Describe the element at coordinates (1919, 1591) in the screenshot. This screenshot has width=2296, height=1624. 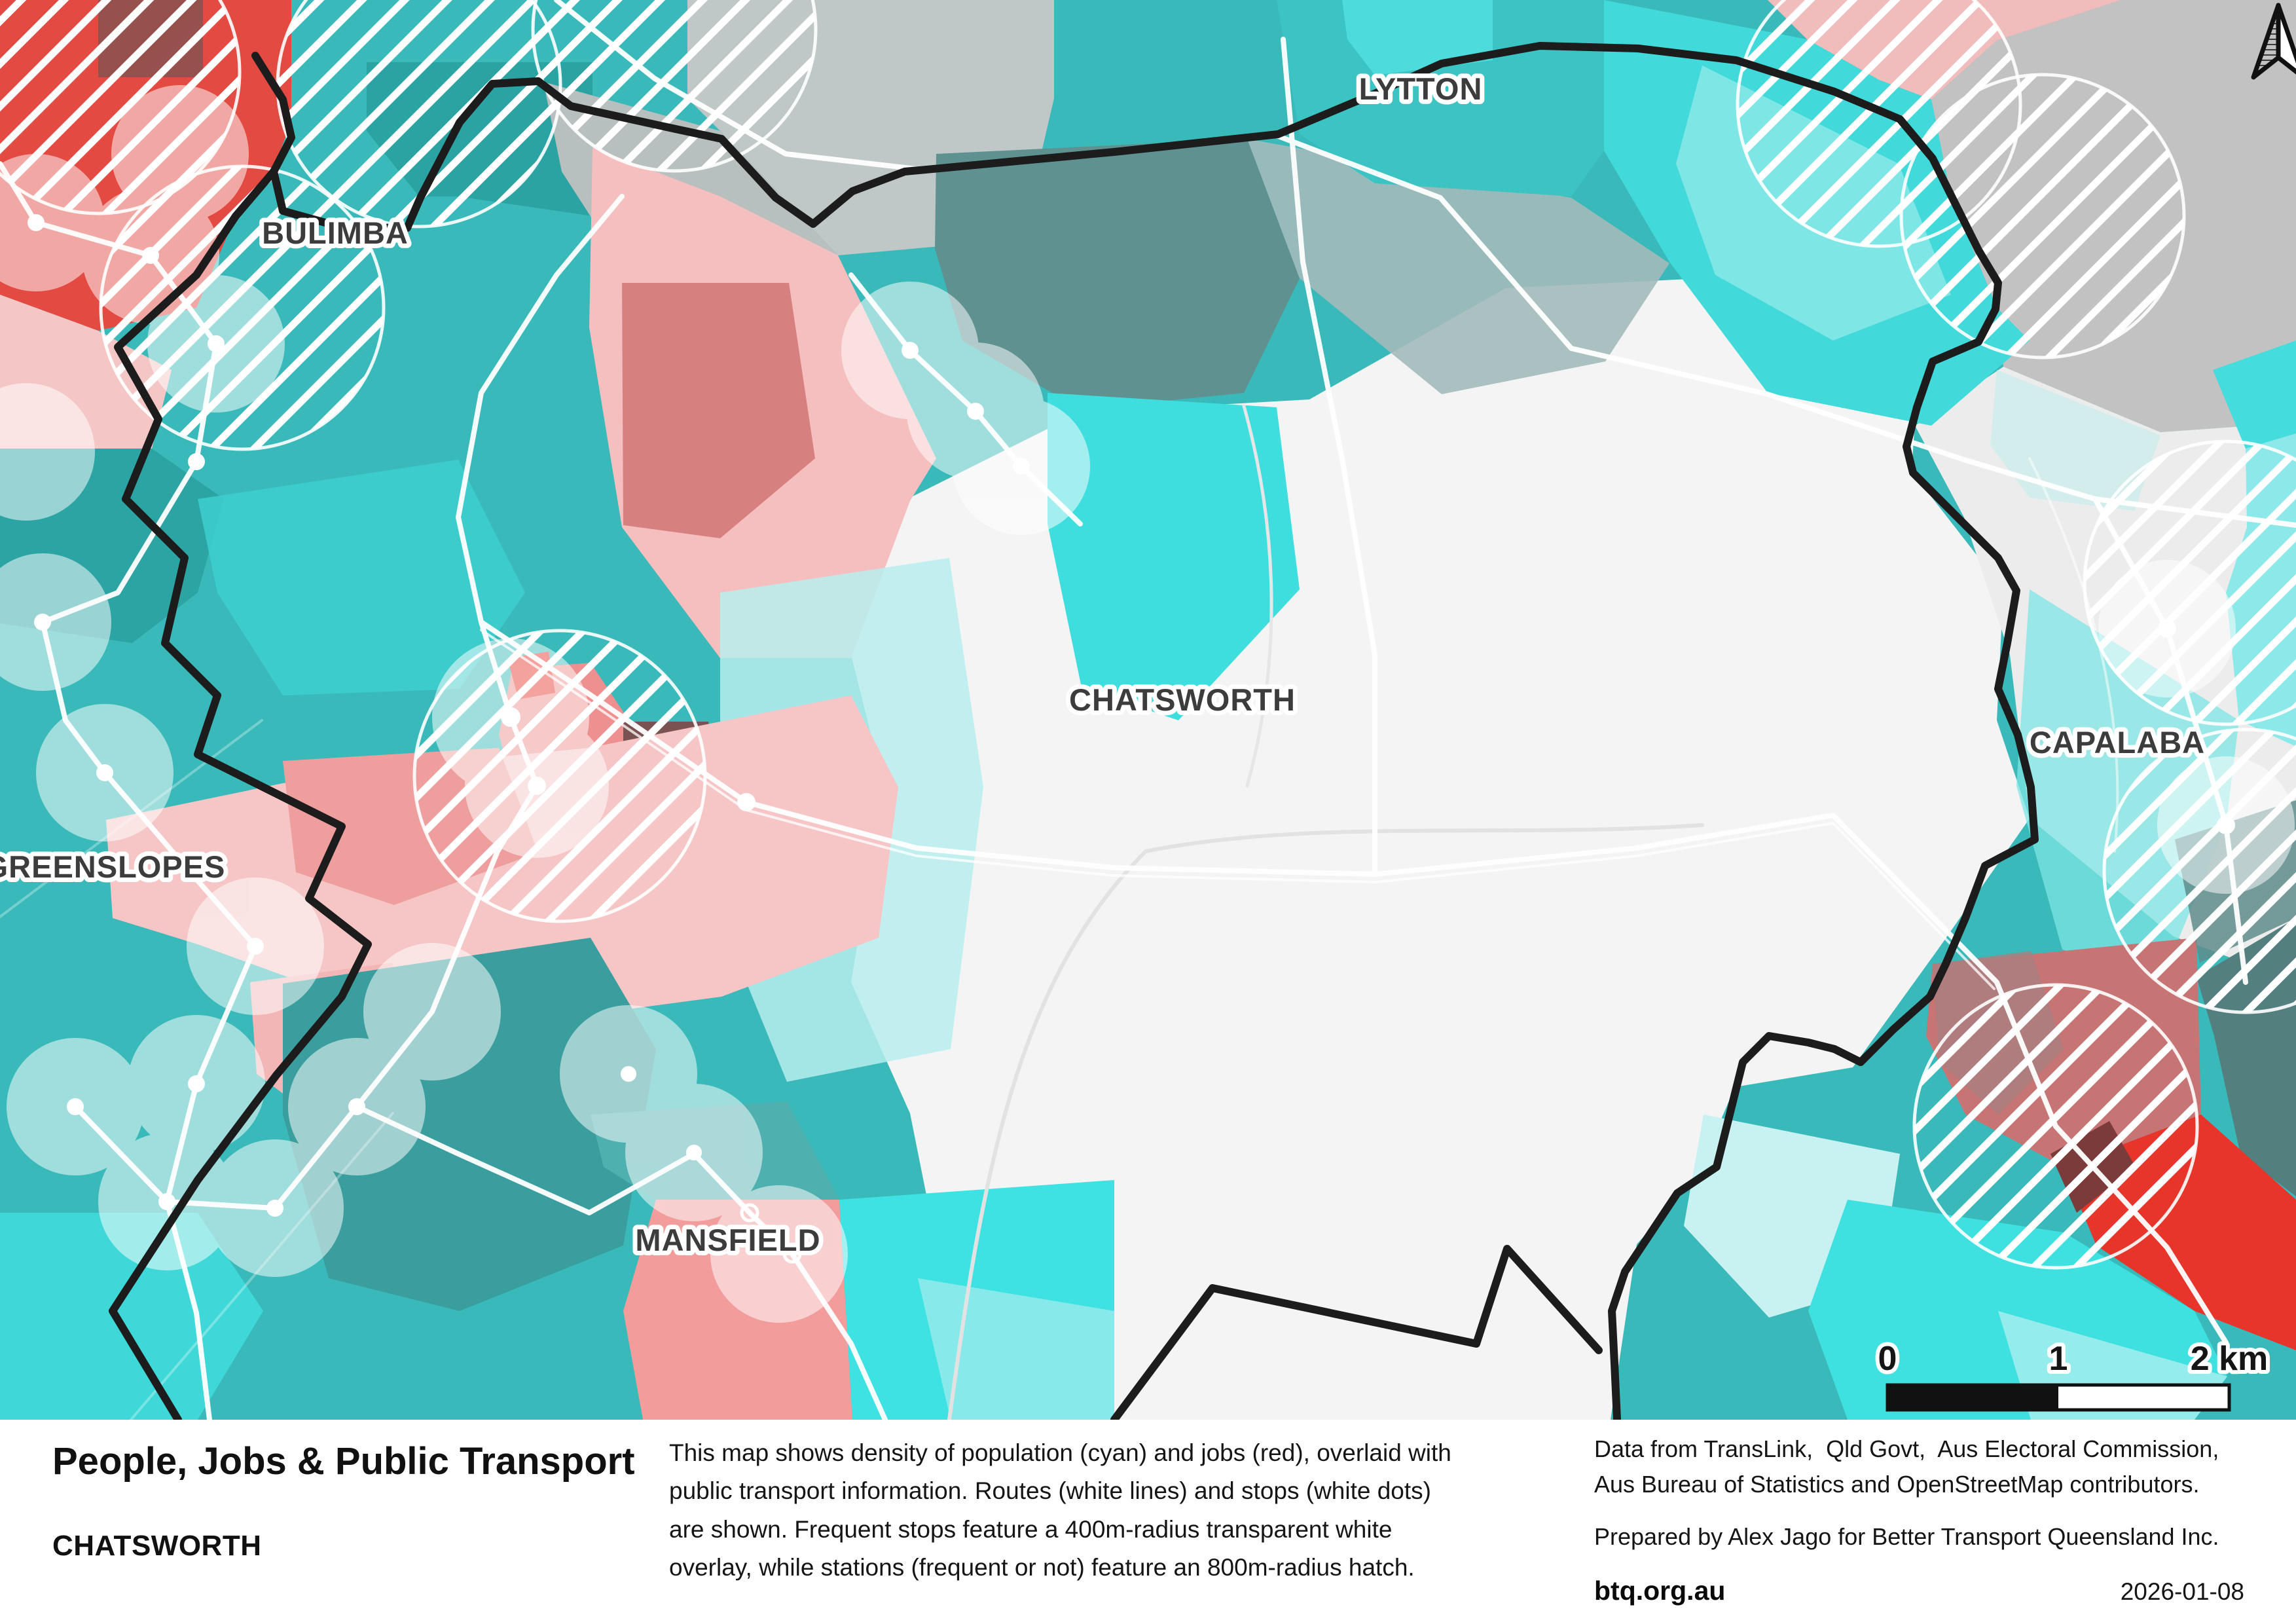
I see `footer-bottom-row: btq.org.au 2026-01-08` at that location.